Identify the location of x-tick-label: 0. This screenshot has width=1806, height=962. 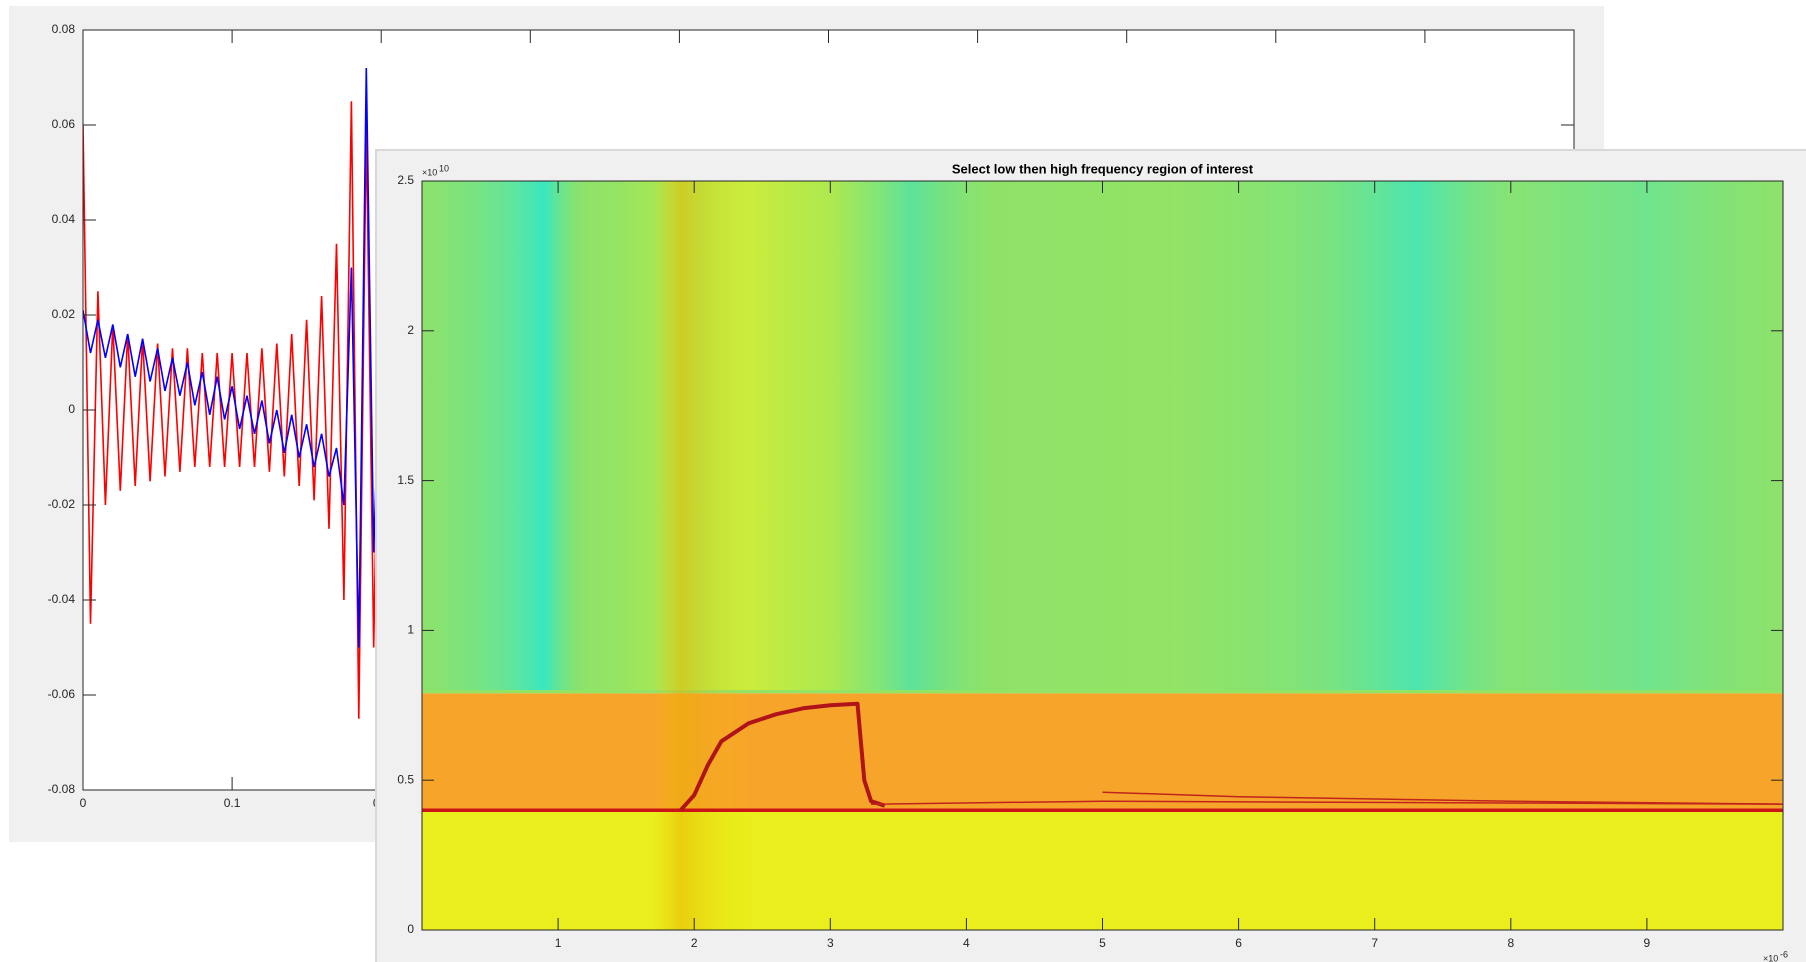
(83, 803).